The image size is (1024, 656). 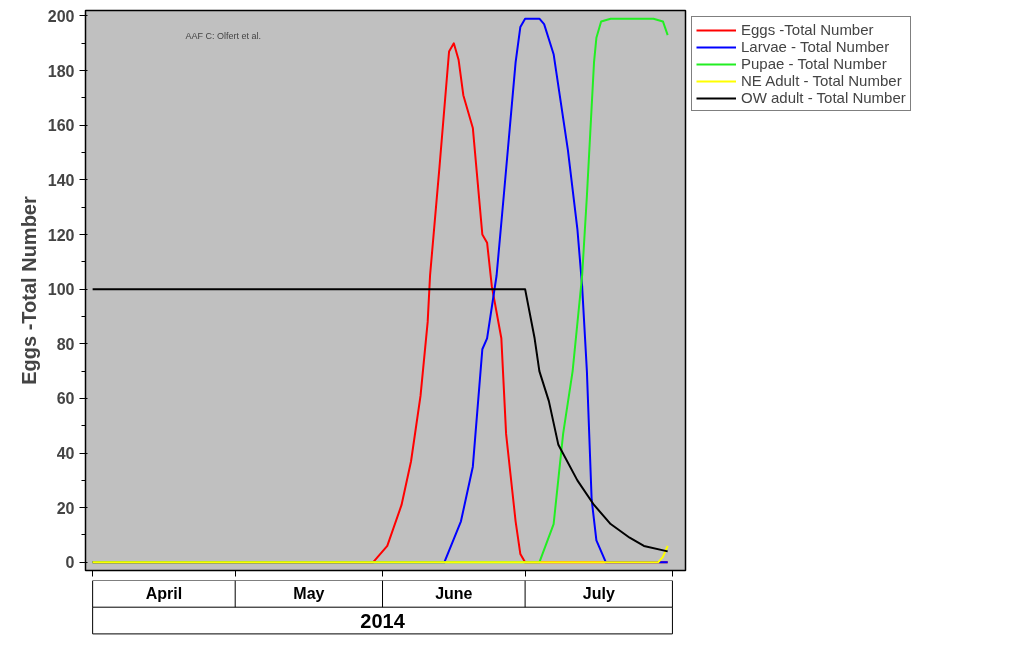 What do you see at coordinates (61, 126) in the screenshot?
I see `y-tick-label: 160` at bounding box center [61, 126].